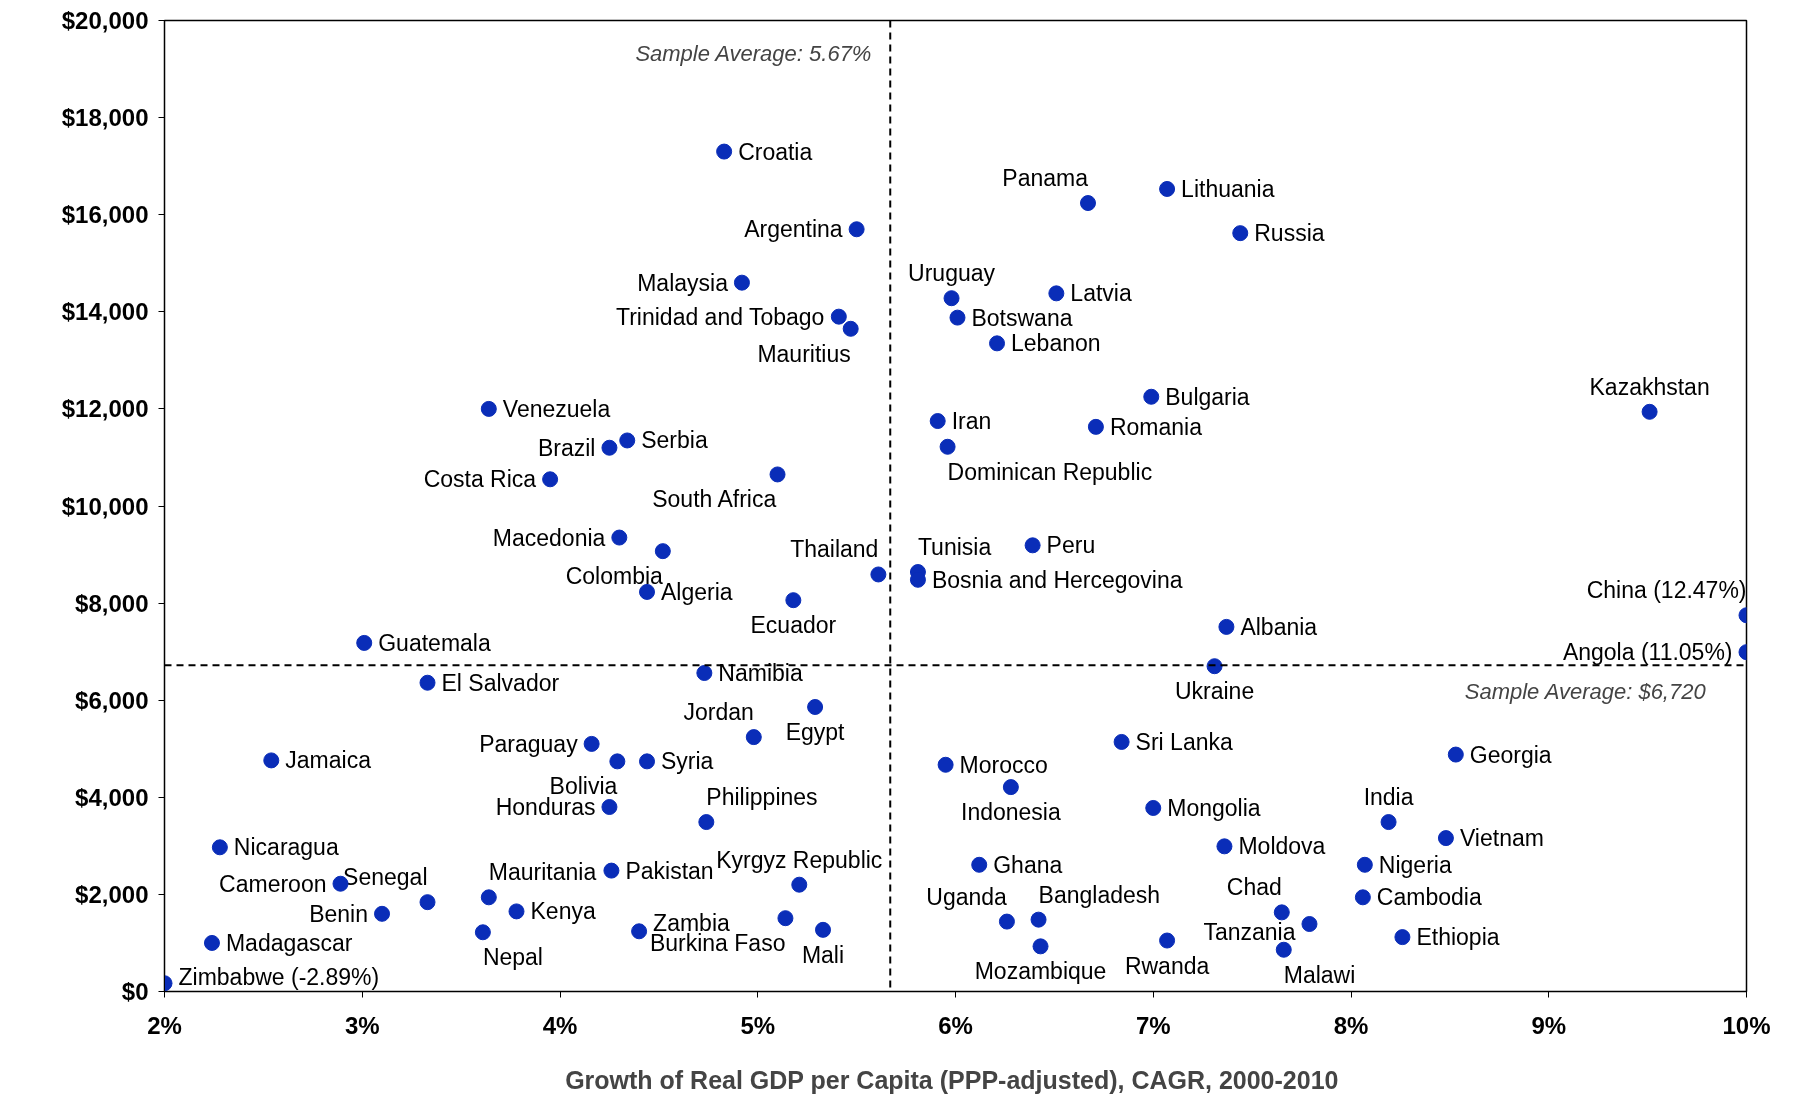  What do you see at coordinates (971, 421) in the screenshot?
I see `series-label: Iran` at bounding box center [971, 421].